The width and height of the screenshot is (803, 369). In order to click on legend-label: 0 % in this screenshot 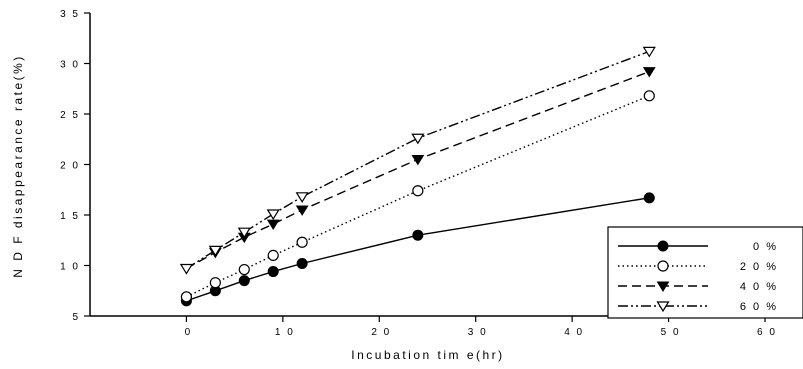, I will do `click(765, 247)`.